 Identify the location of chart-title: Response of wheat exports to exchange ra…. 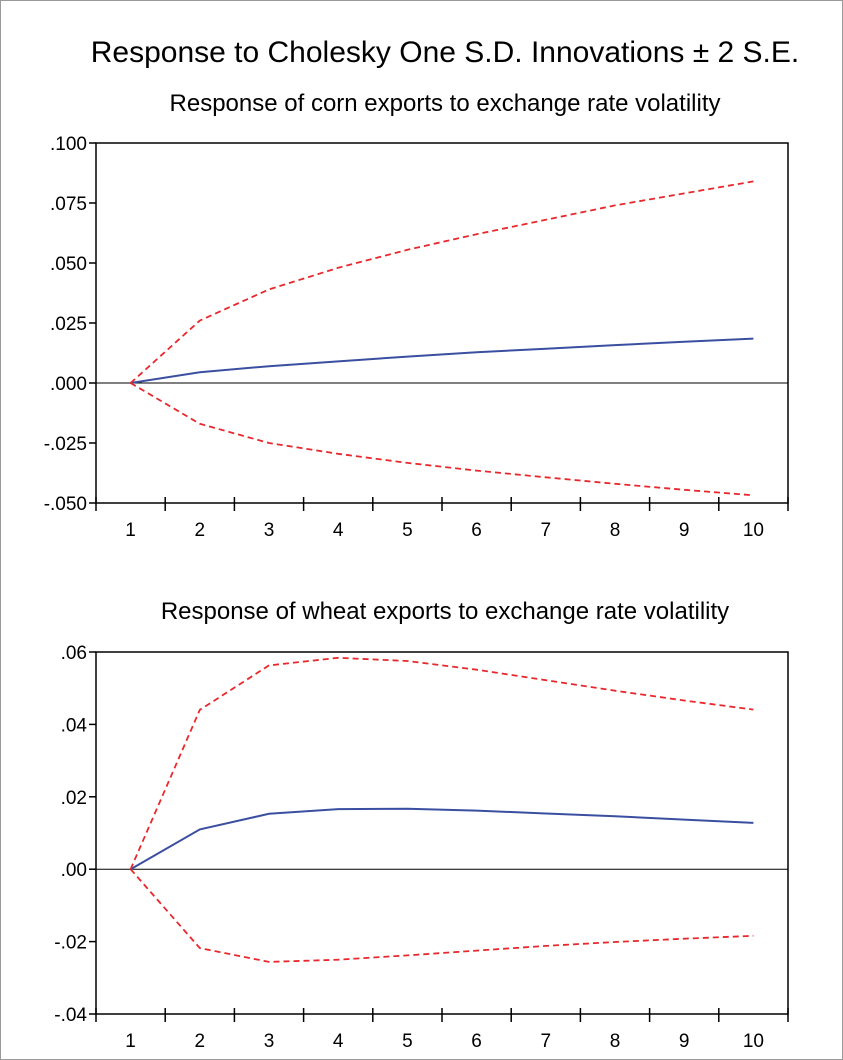
(445, 611).